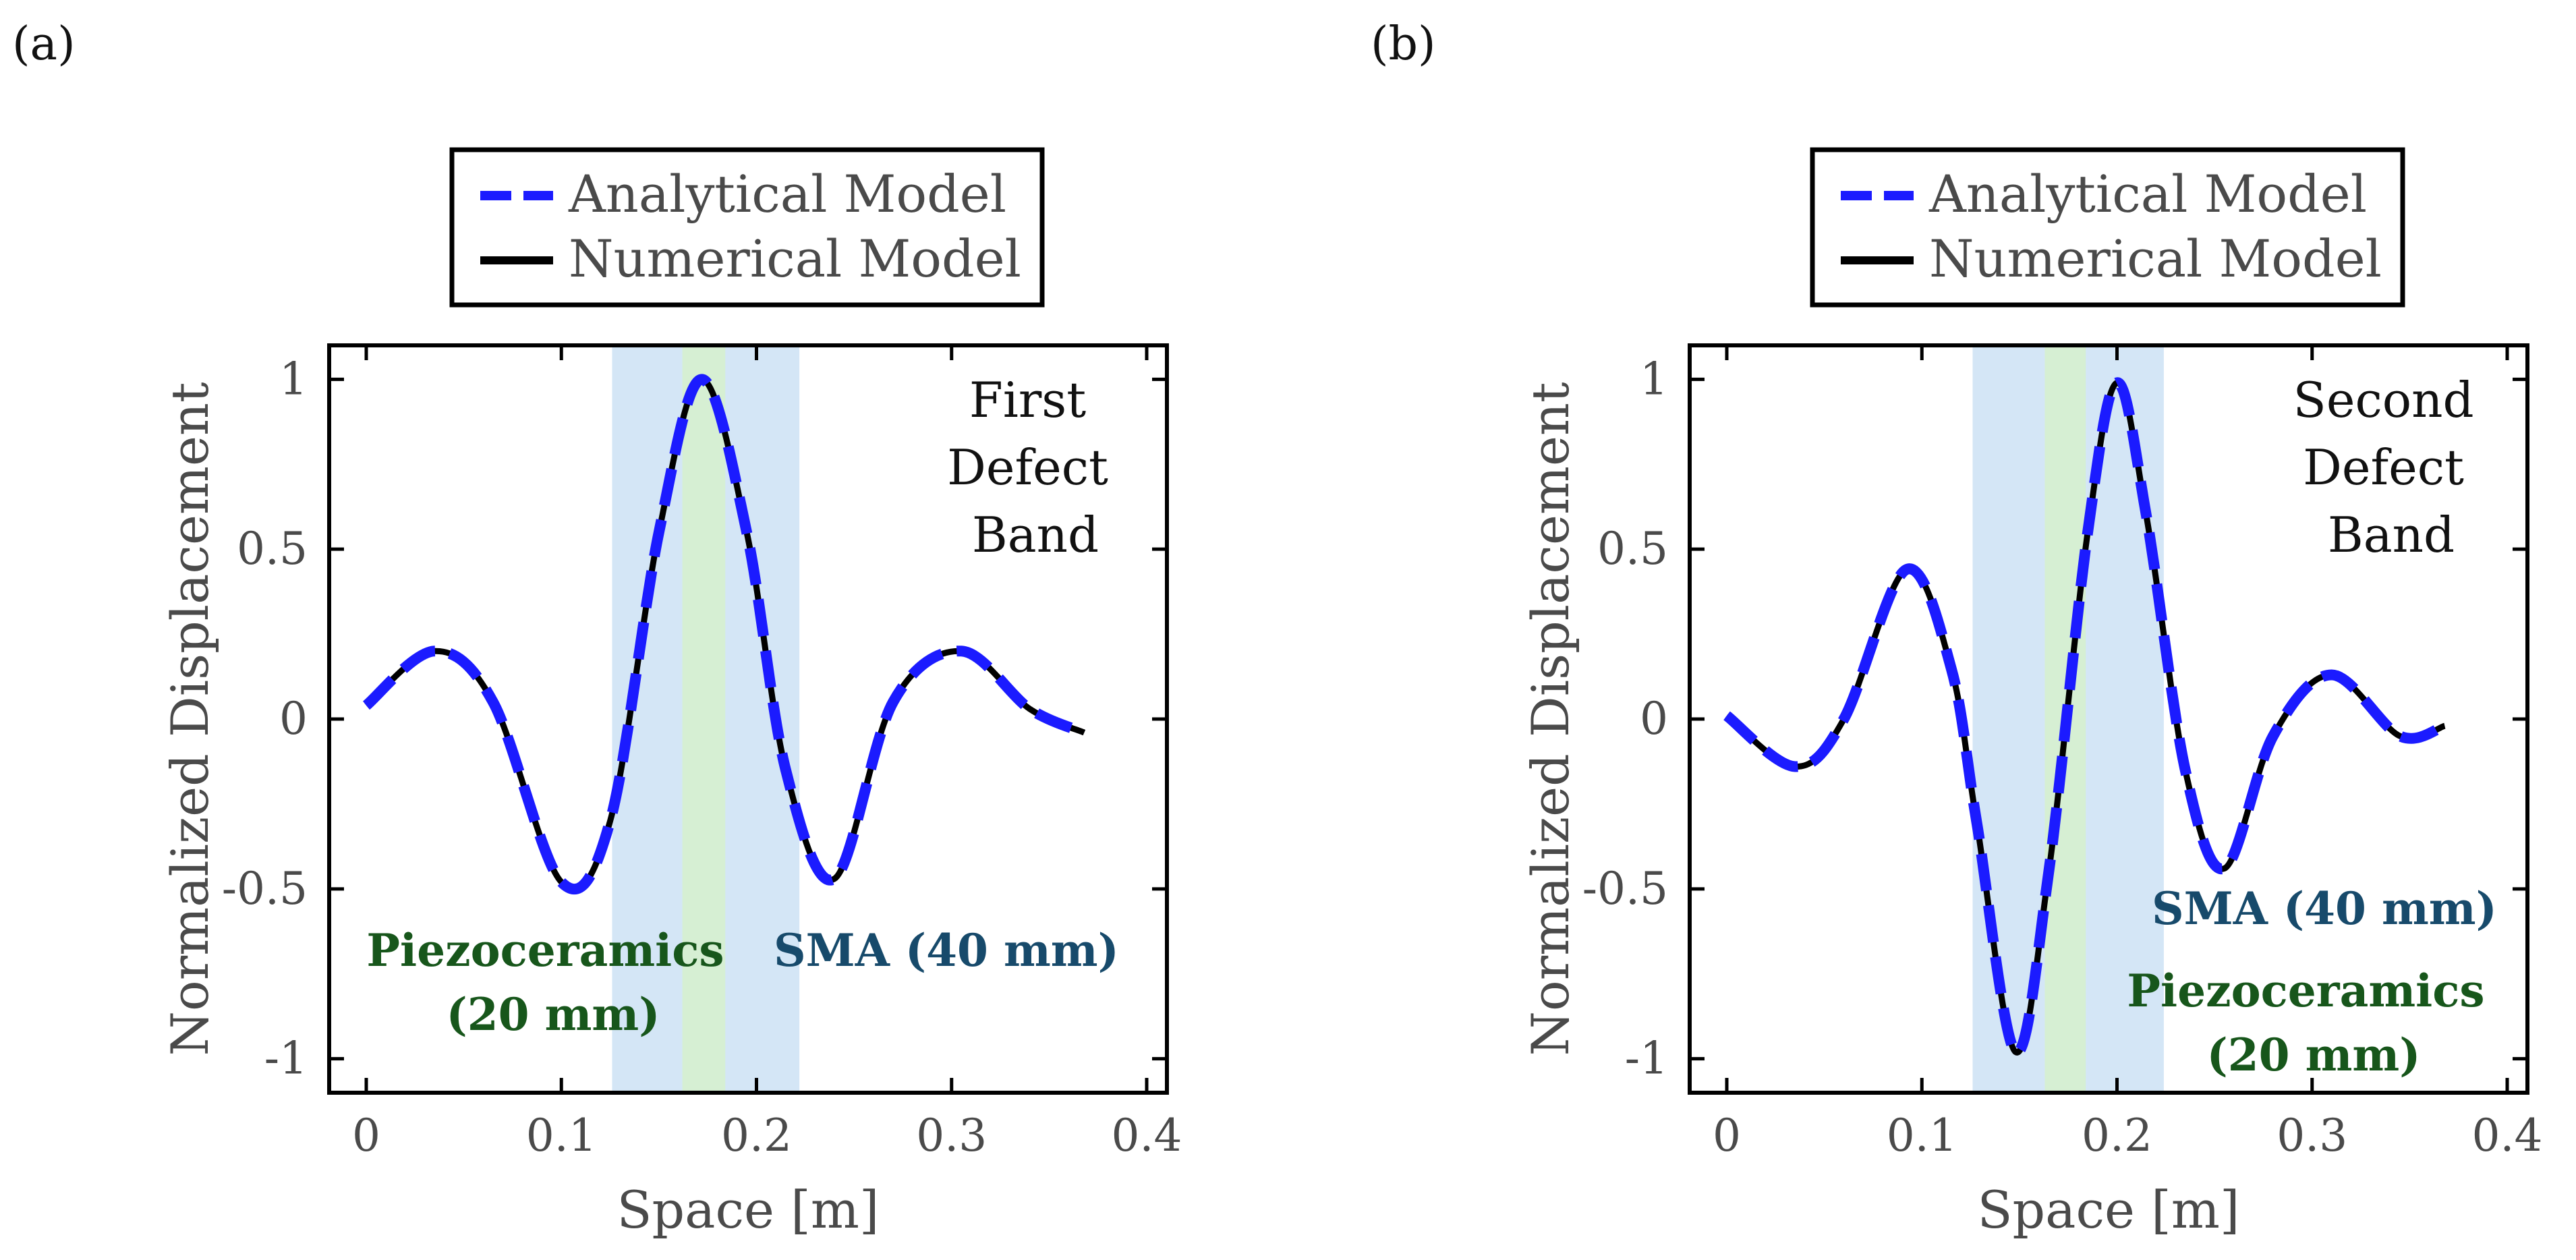  Describe the element at coordinates (2313, 1023) in the screenshot. I see `piezo-annotation-b: Piezoceramics (20 mm)` at that location.